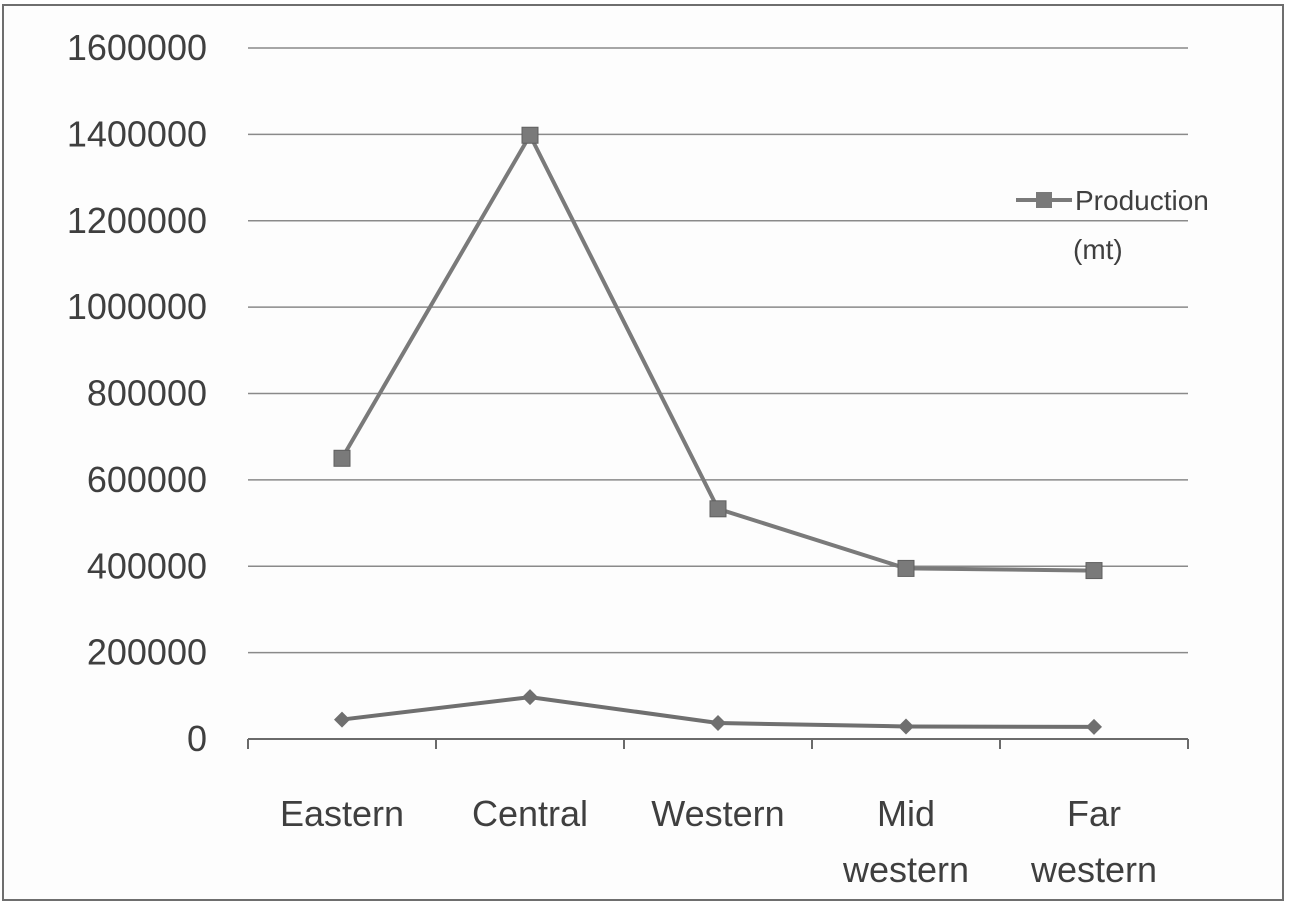 The width and height of the screenshot is (1293, 908). Describe the element at coordinates (147, 479) in the screenshot. I see `y-tick-label: 600000` at that location.